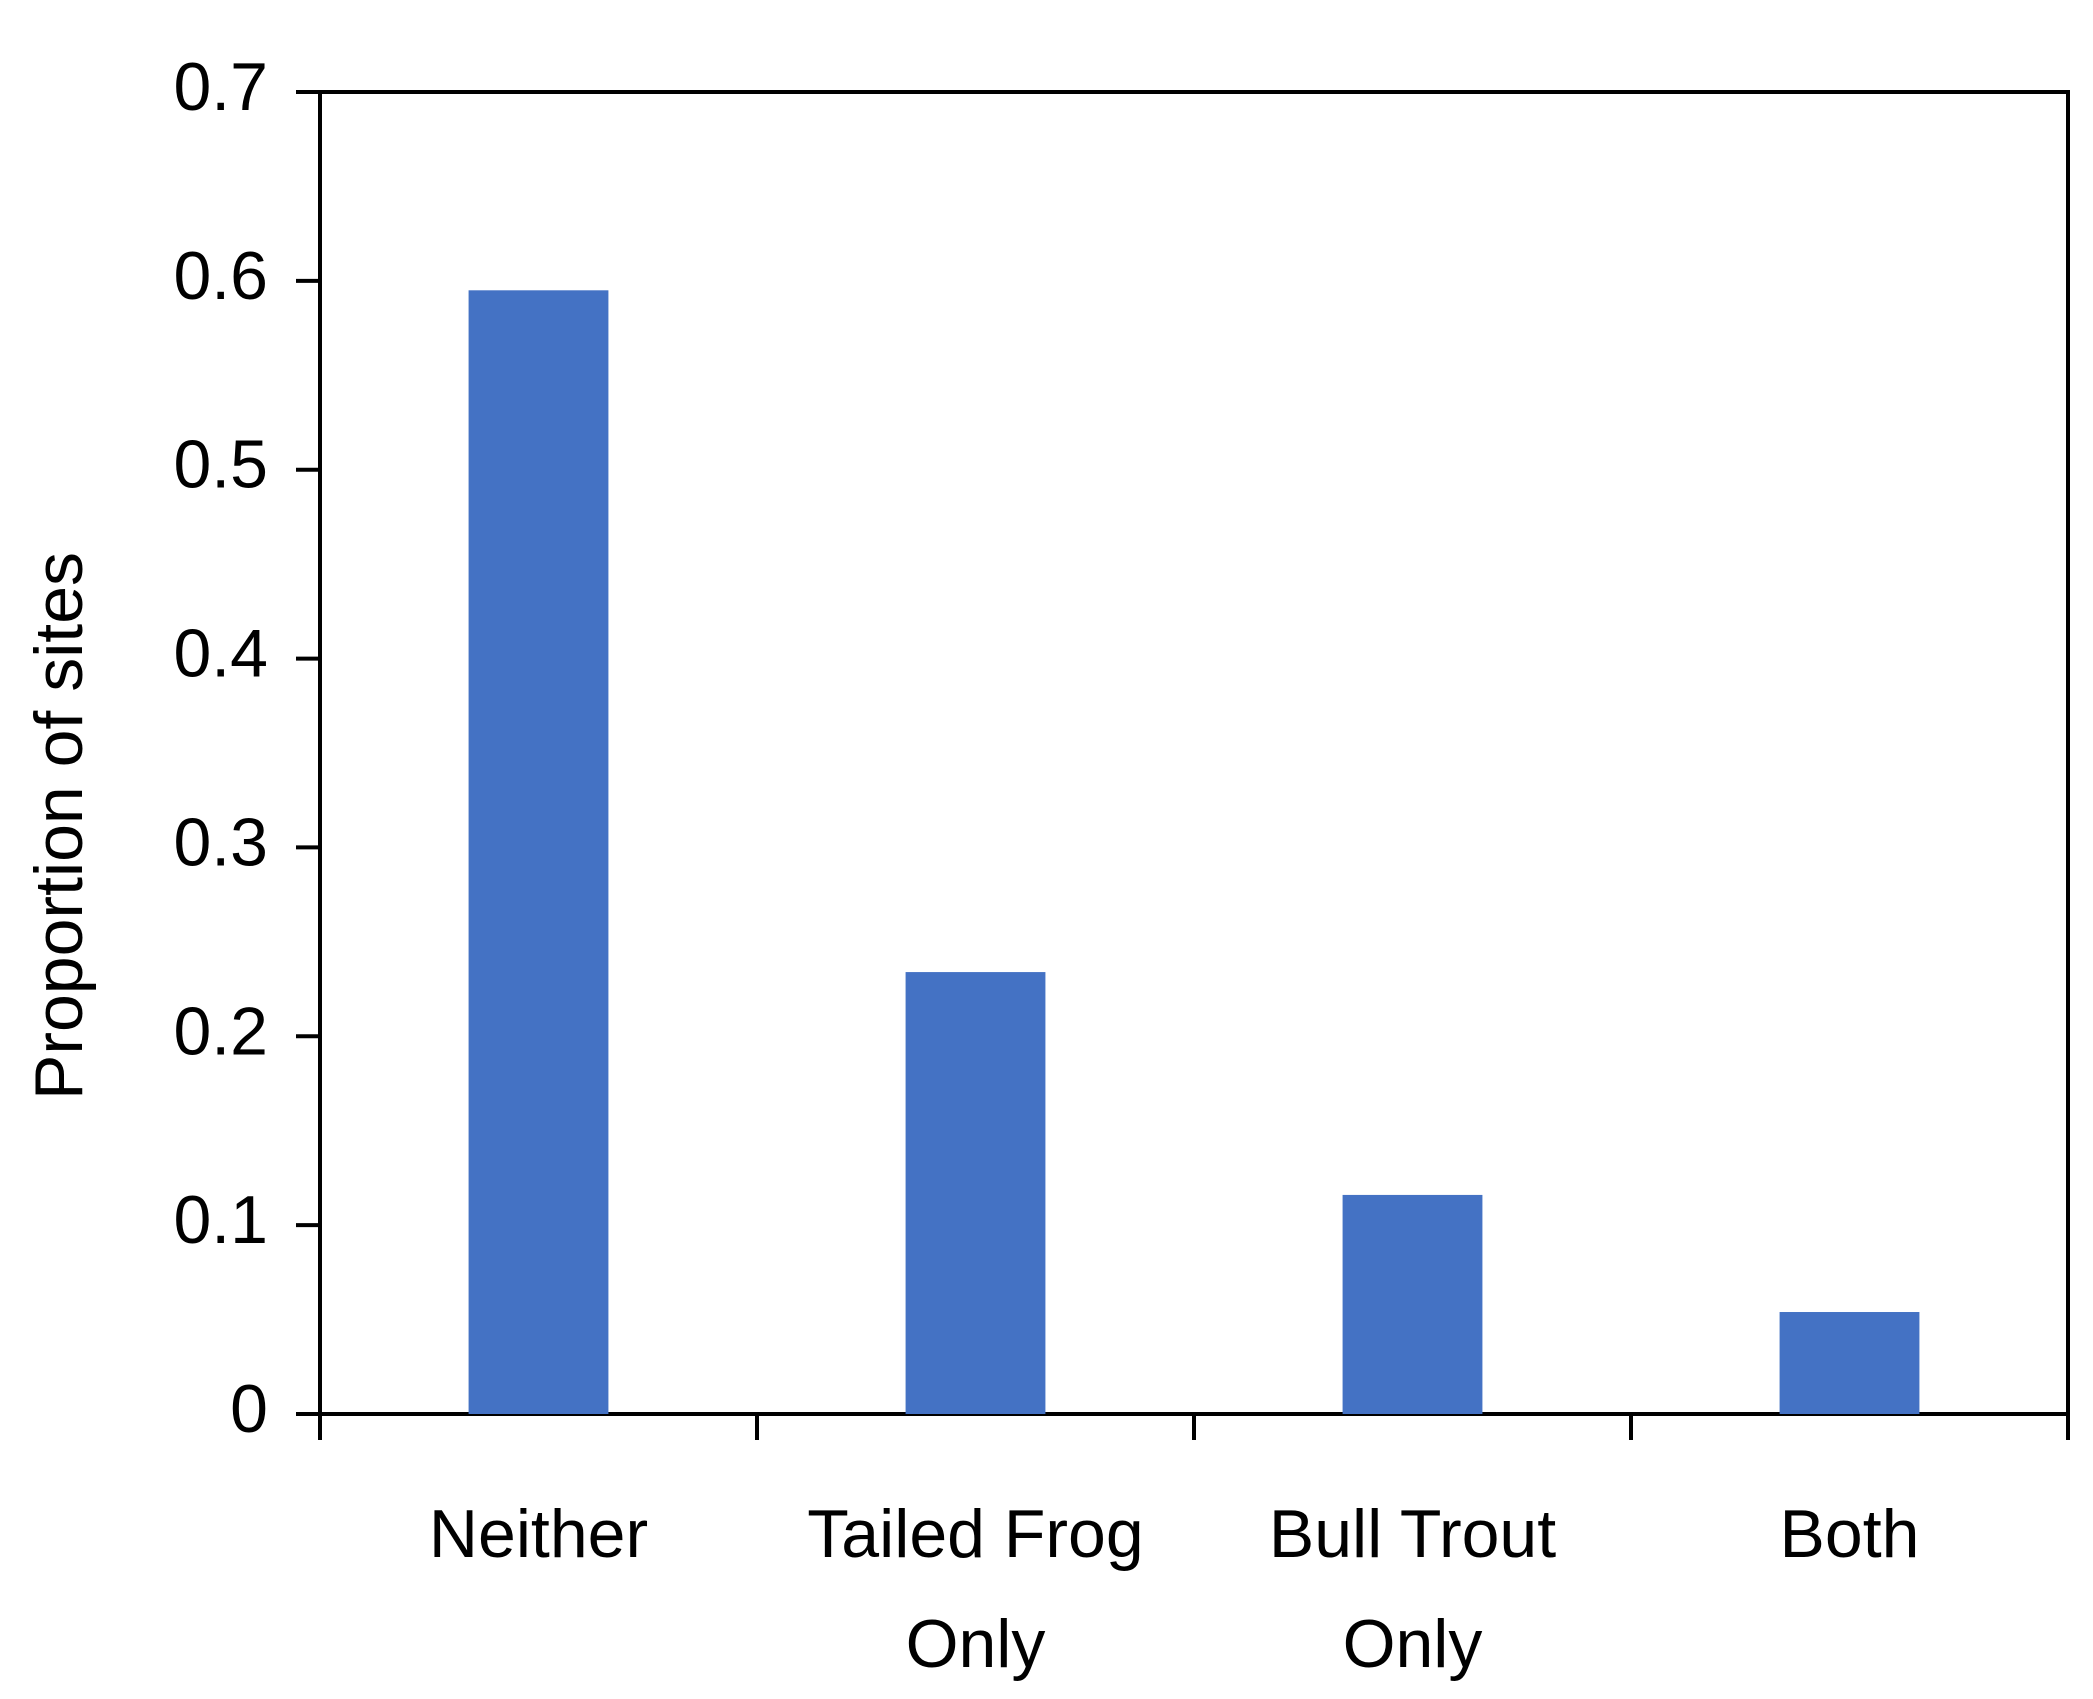 The width and height of the screenshot is (2093, 1699). What do you see at coordinates (220, 465) in the screenshot?
I see `y-tick-label: 0.5` at bounding box center [220, 465].